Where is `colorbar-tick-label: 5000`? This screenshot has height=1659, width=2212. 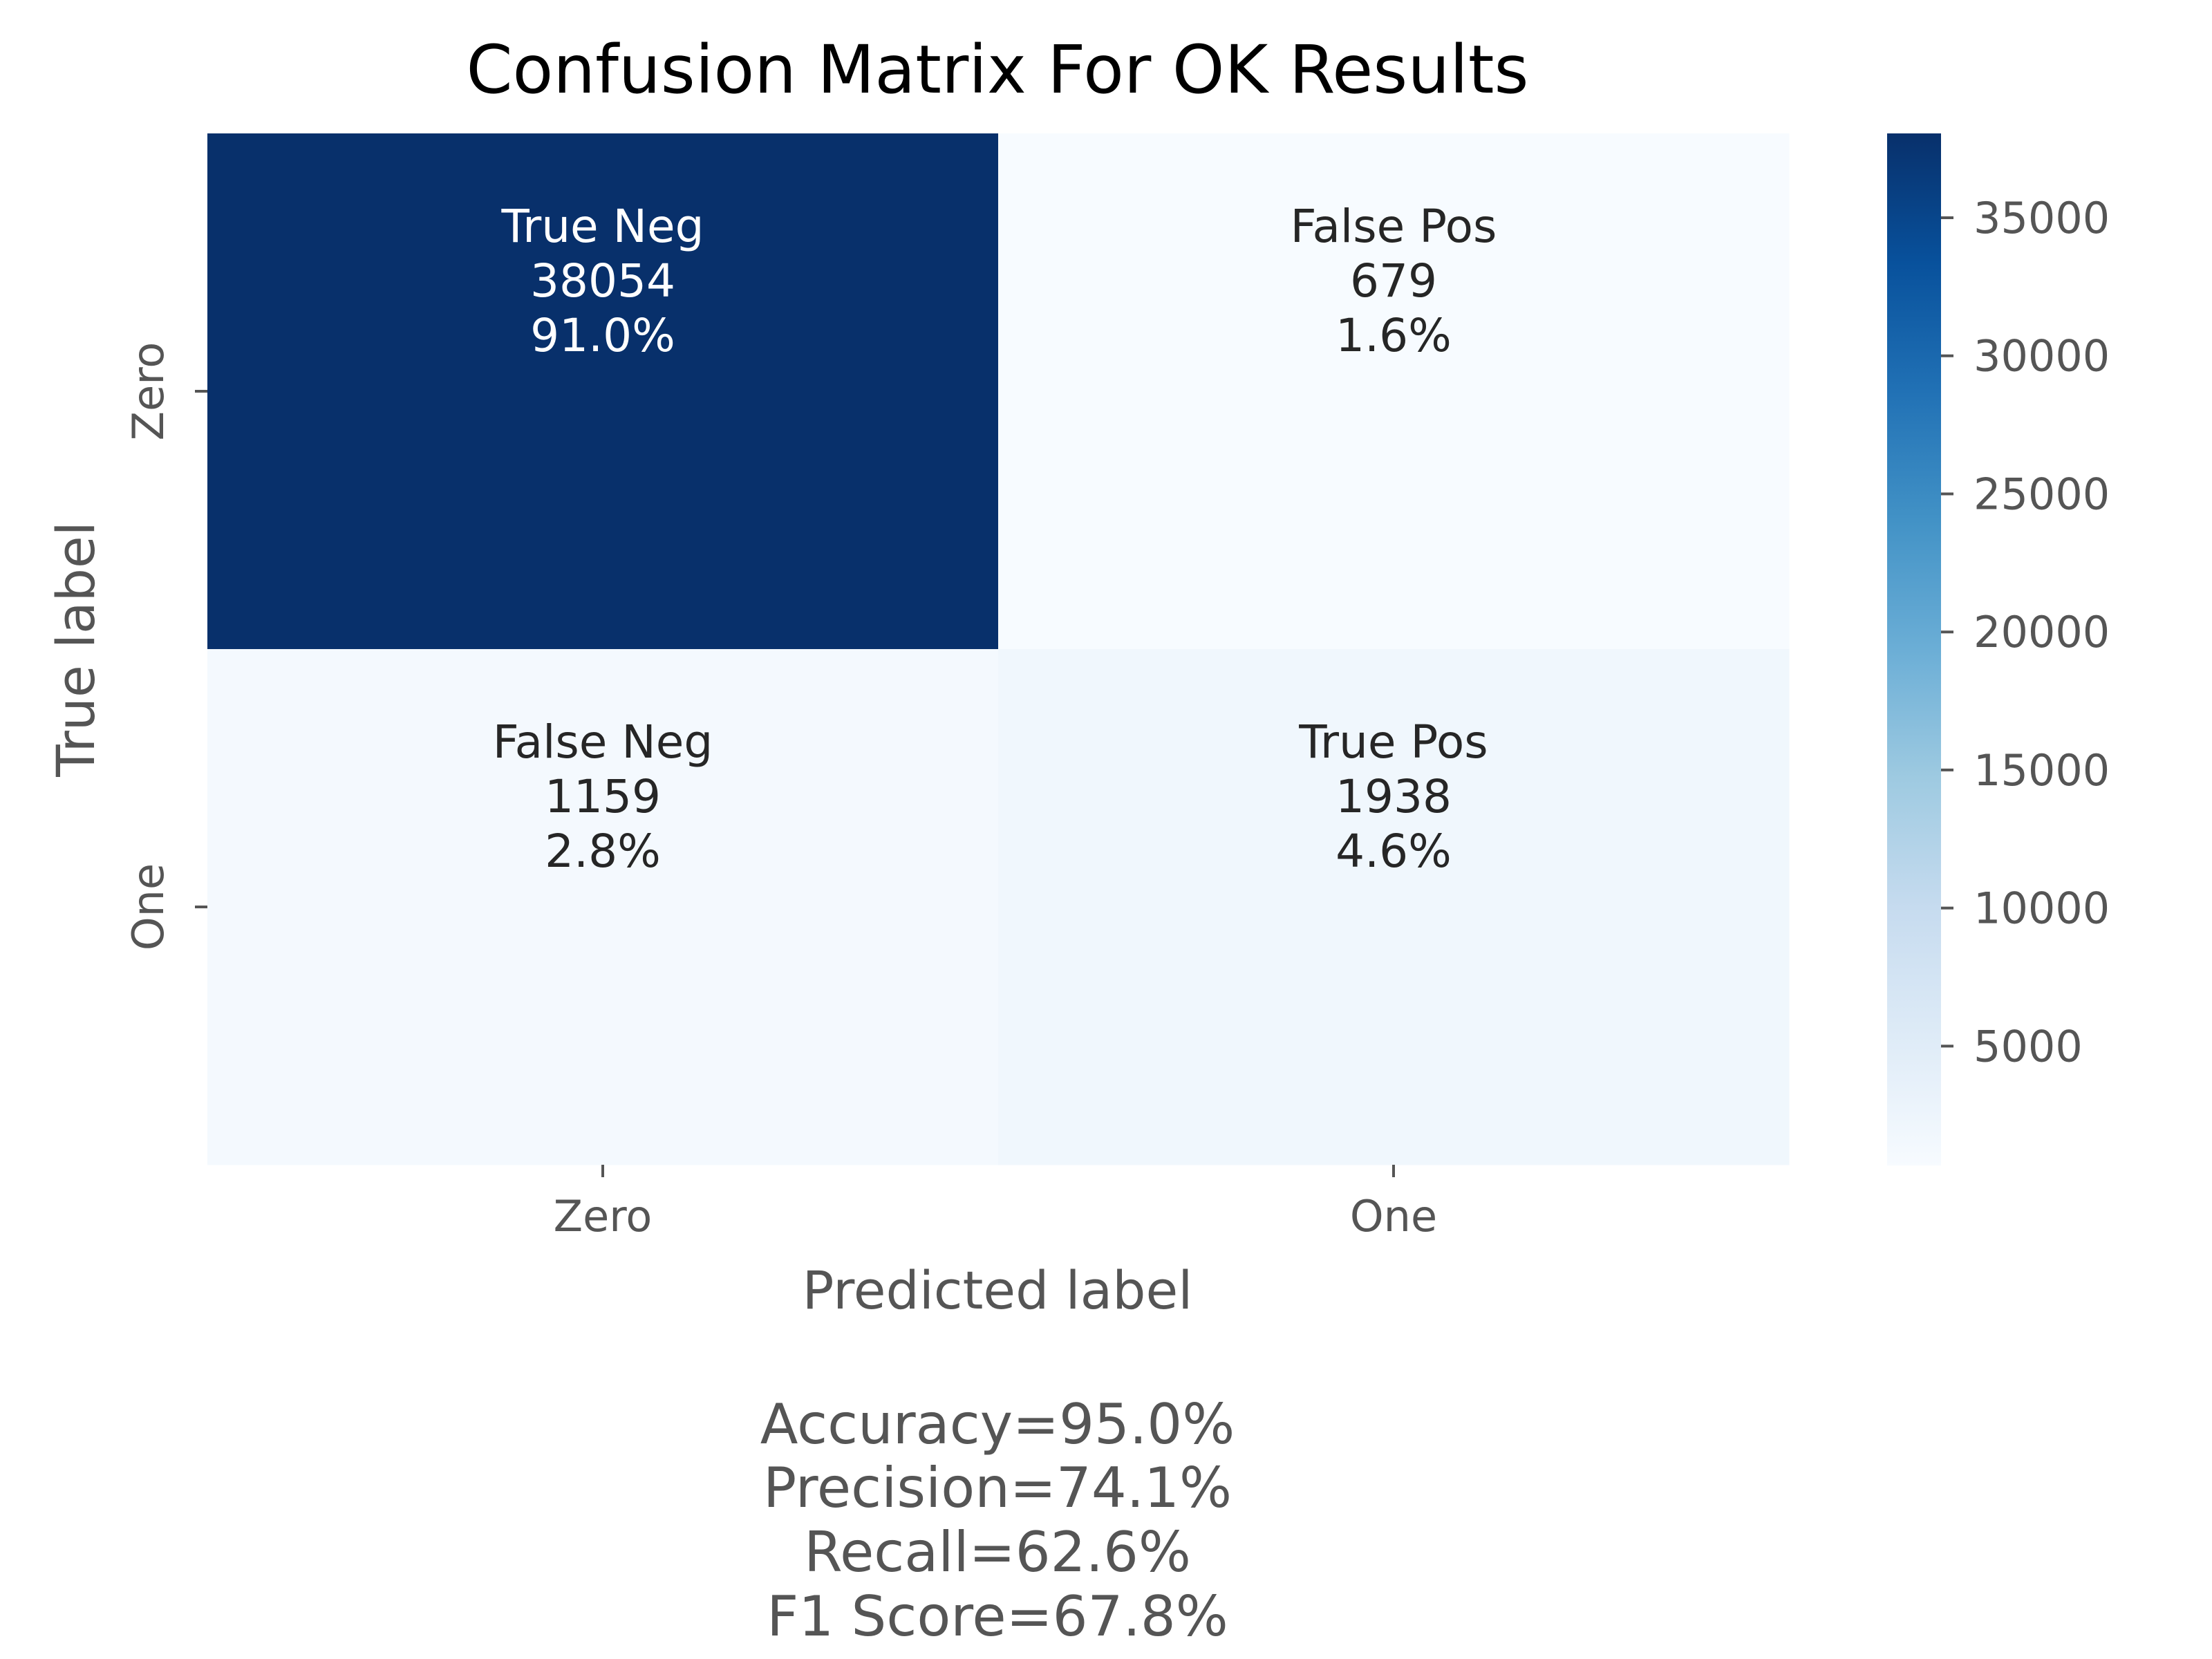
colorbar-tick-label: 5000 is located at coordinates (2028, 1046).